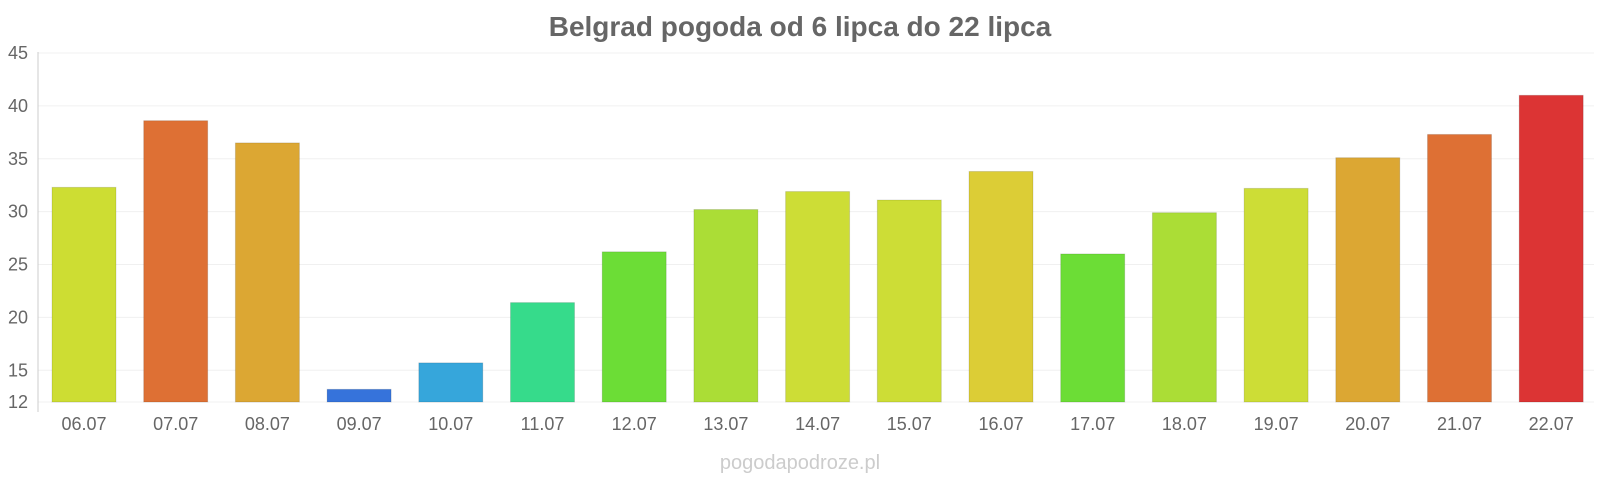 This screenshot has height=480, width=1600. I want to click on x-tick-label: 20.07, so click(1367, 424).